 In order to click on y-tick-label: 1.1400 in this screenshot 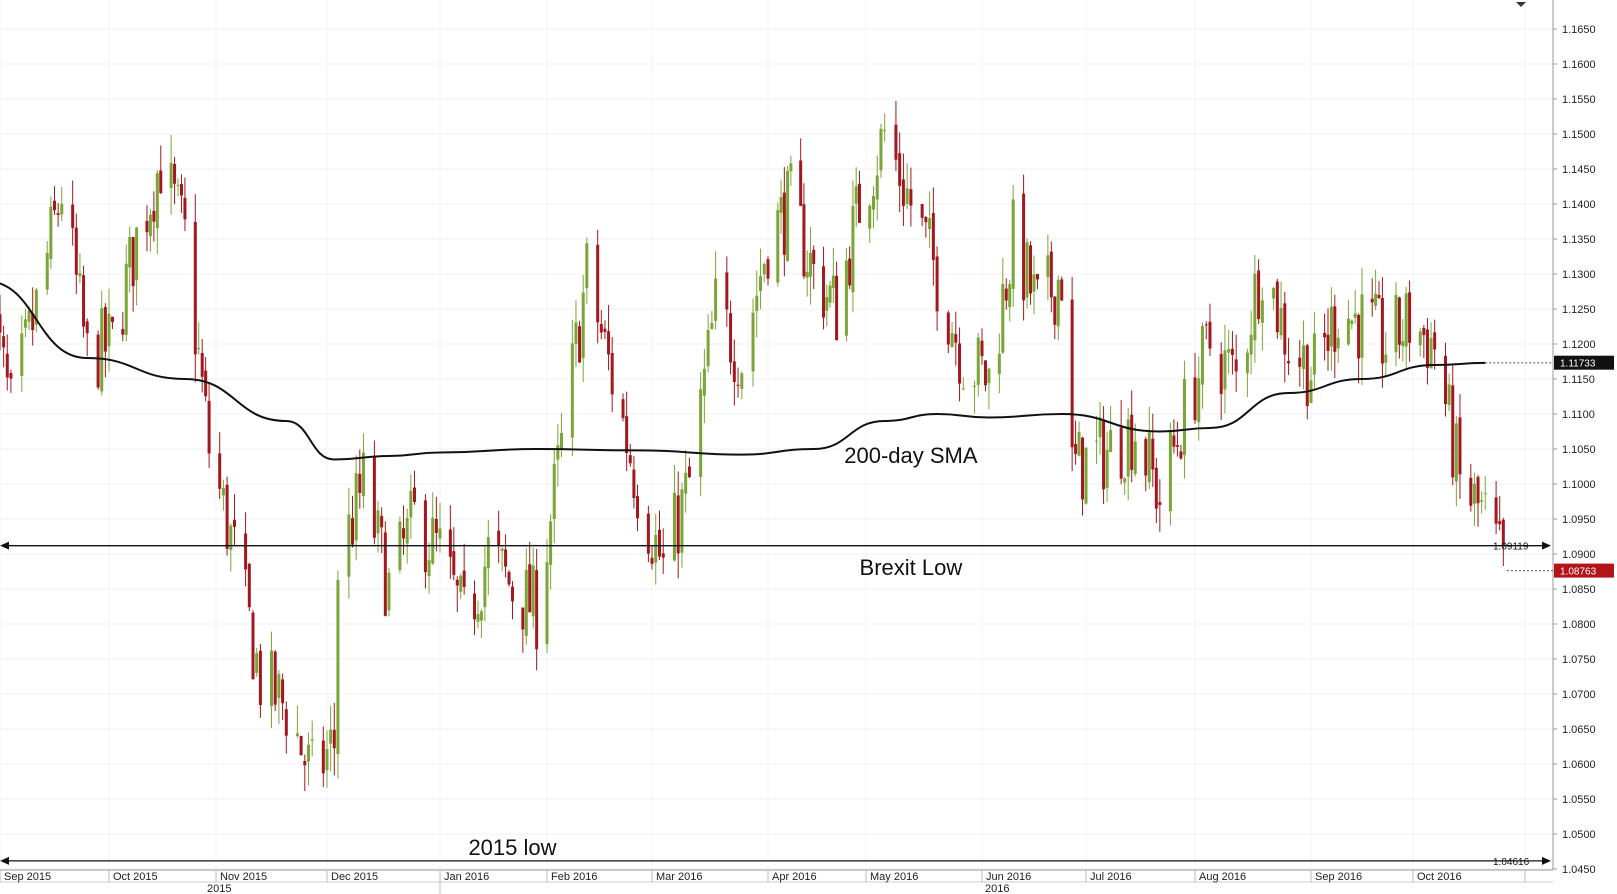, I will do `click(1579, 205)`.